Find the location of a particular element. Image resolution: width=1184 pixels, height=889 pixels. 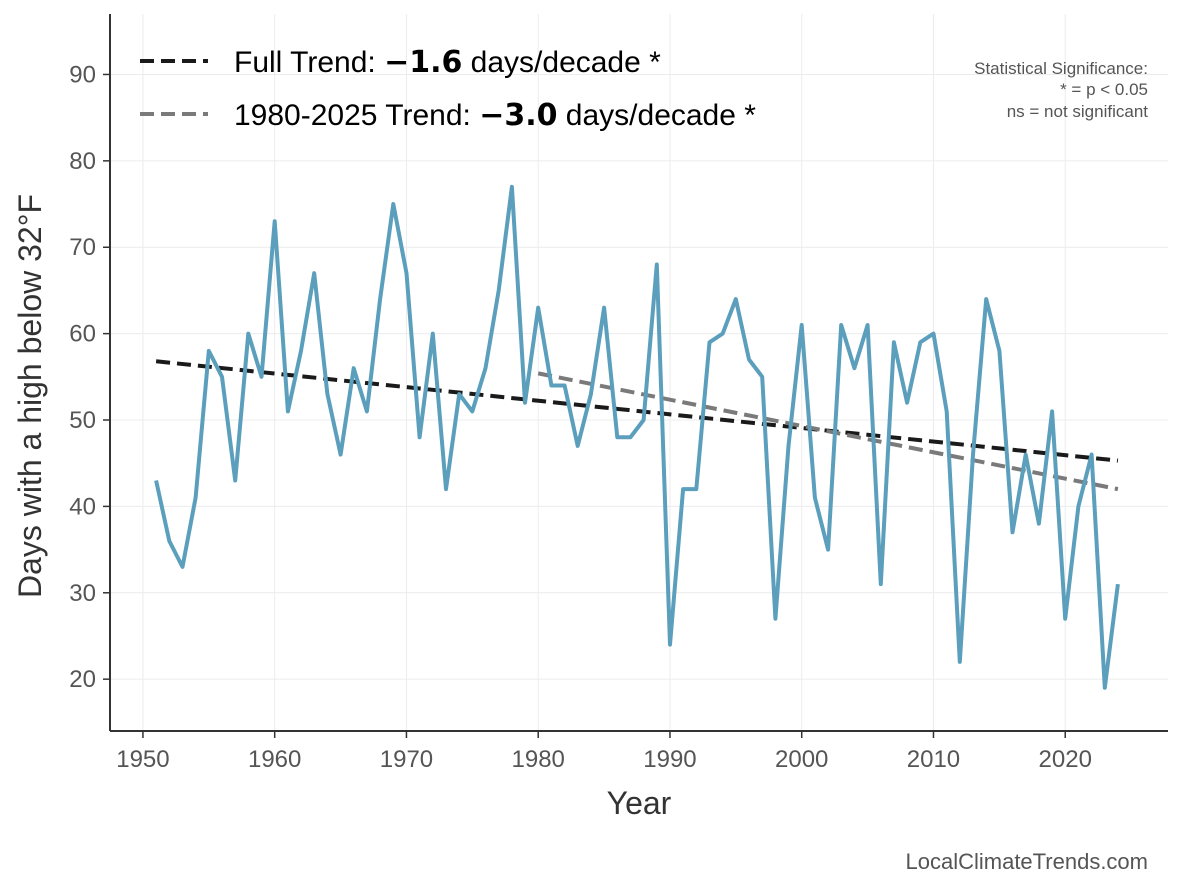

x-ticks: 1950 1960 1970 1980 1990 2000 2010 2020 is located at coordinates (604, 752).